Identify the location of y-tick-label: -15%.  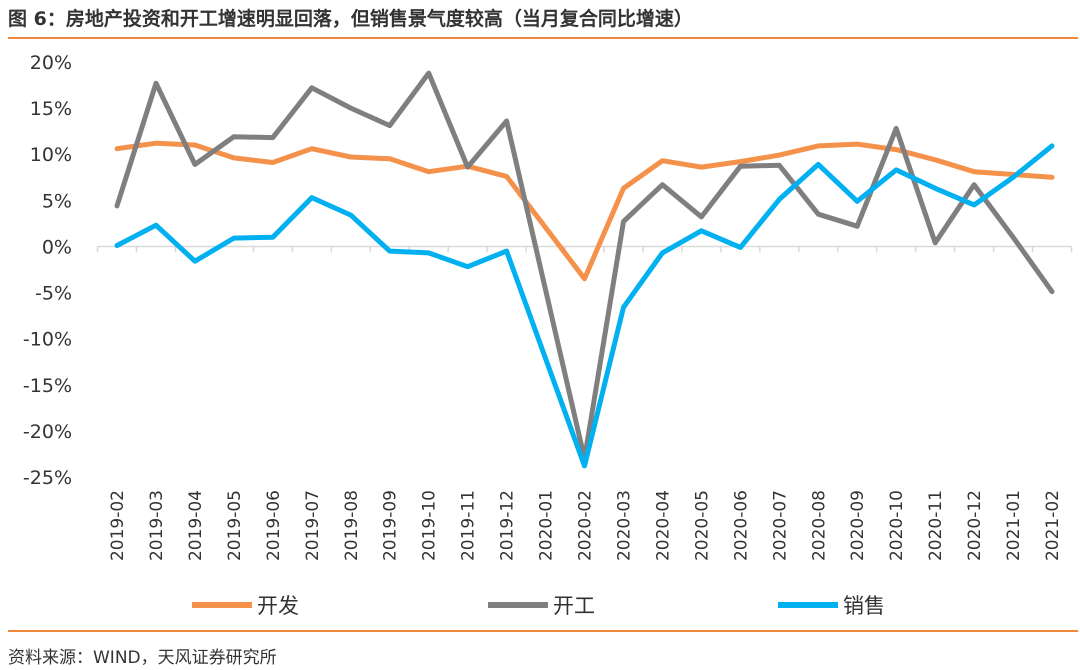
(47, 386).